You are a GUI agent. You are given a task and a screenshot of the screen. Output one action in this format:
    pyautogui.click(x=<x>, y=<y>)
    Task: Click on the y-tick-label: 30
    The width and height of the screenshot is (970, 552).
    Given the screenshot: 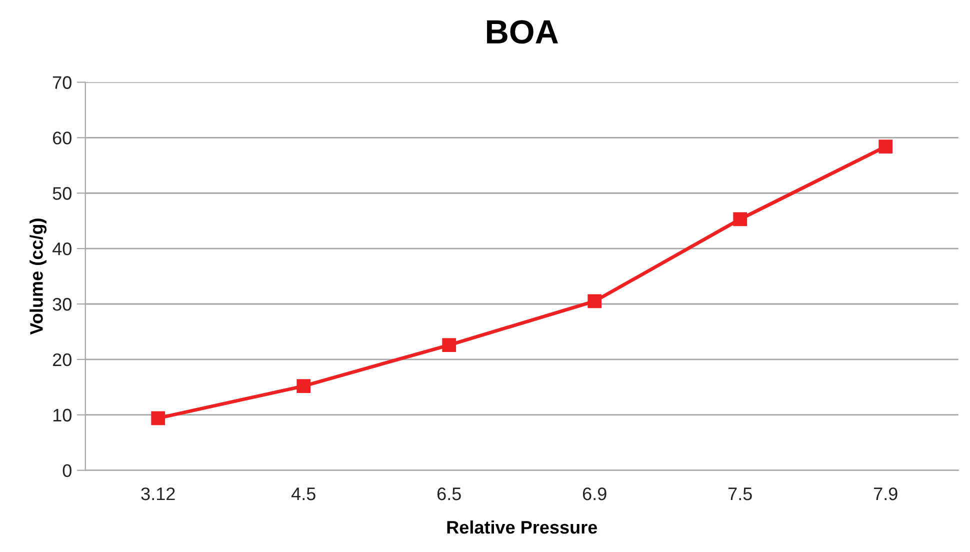 What is the action you would take?
    pyautogui.click(x=62, y=304)
    